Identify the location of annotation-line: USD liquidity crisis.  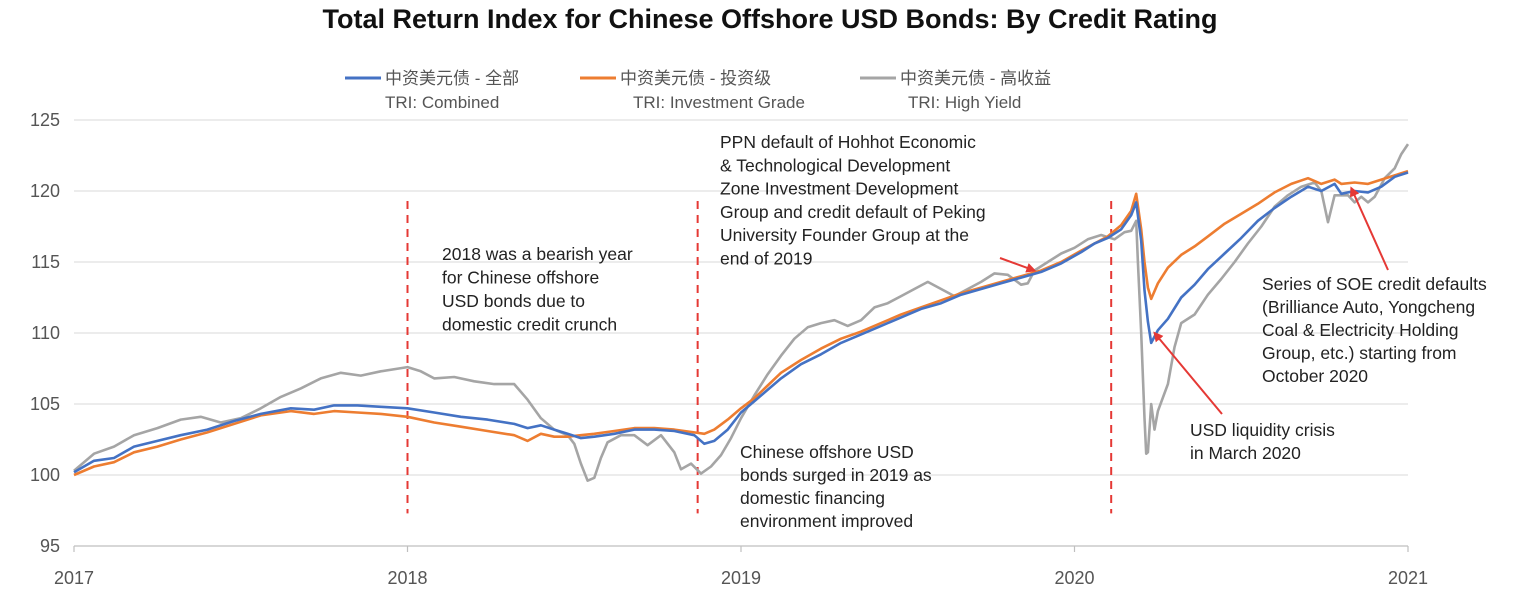
(1262, 430).